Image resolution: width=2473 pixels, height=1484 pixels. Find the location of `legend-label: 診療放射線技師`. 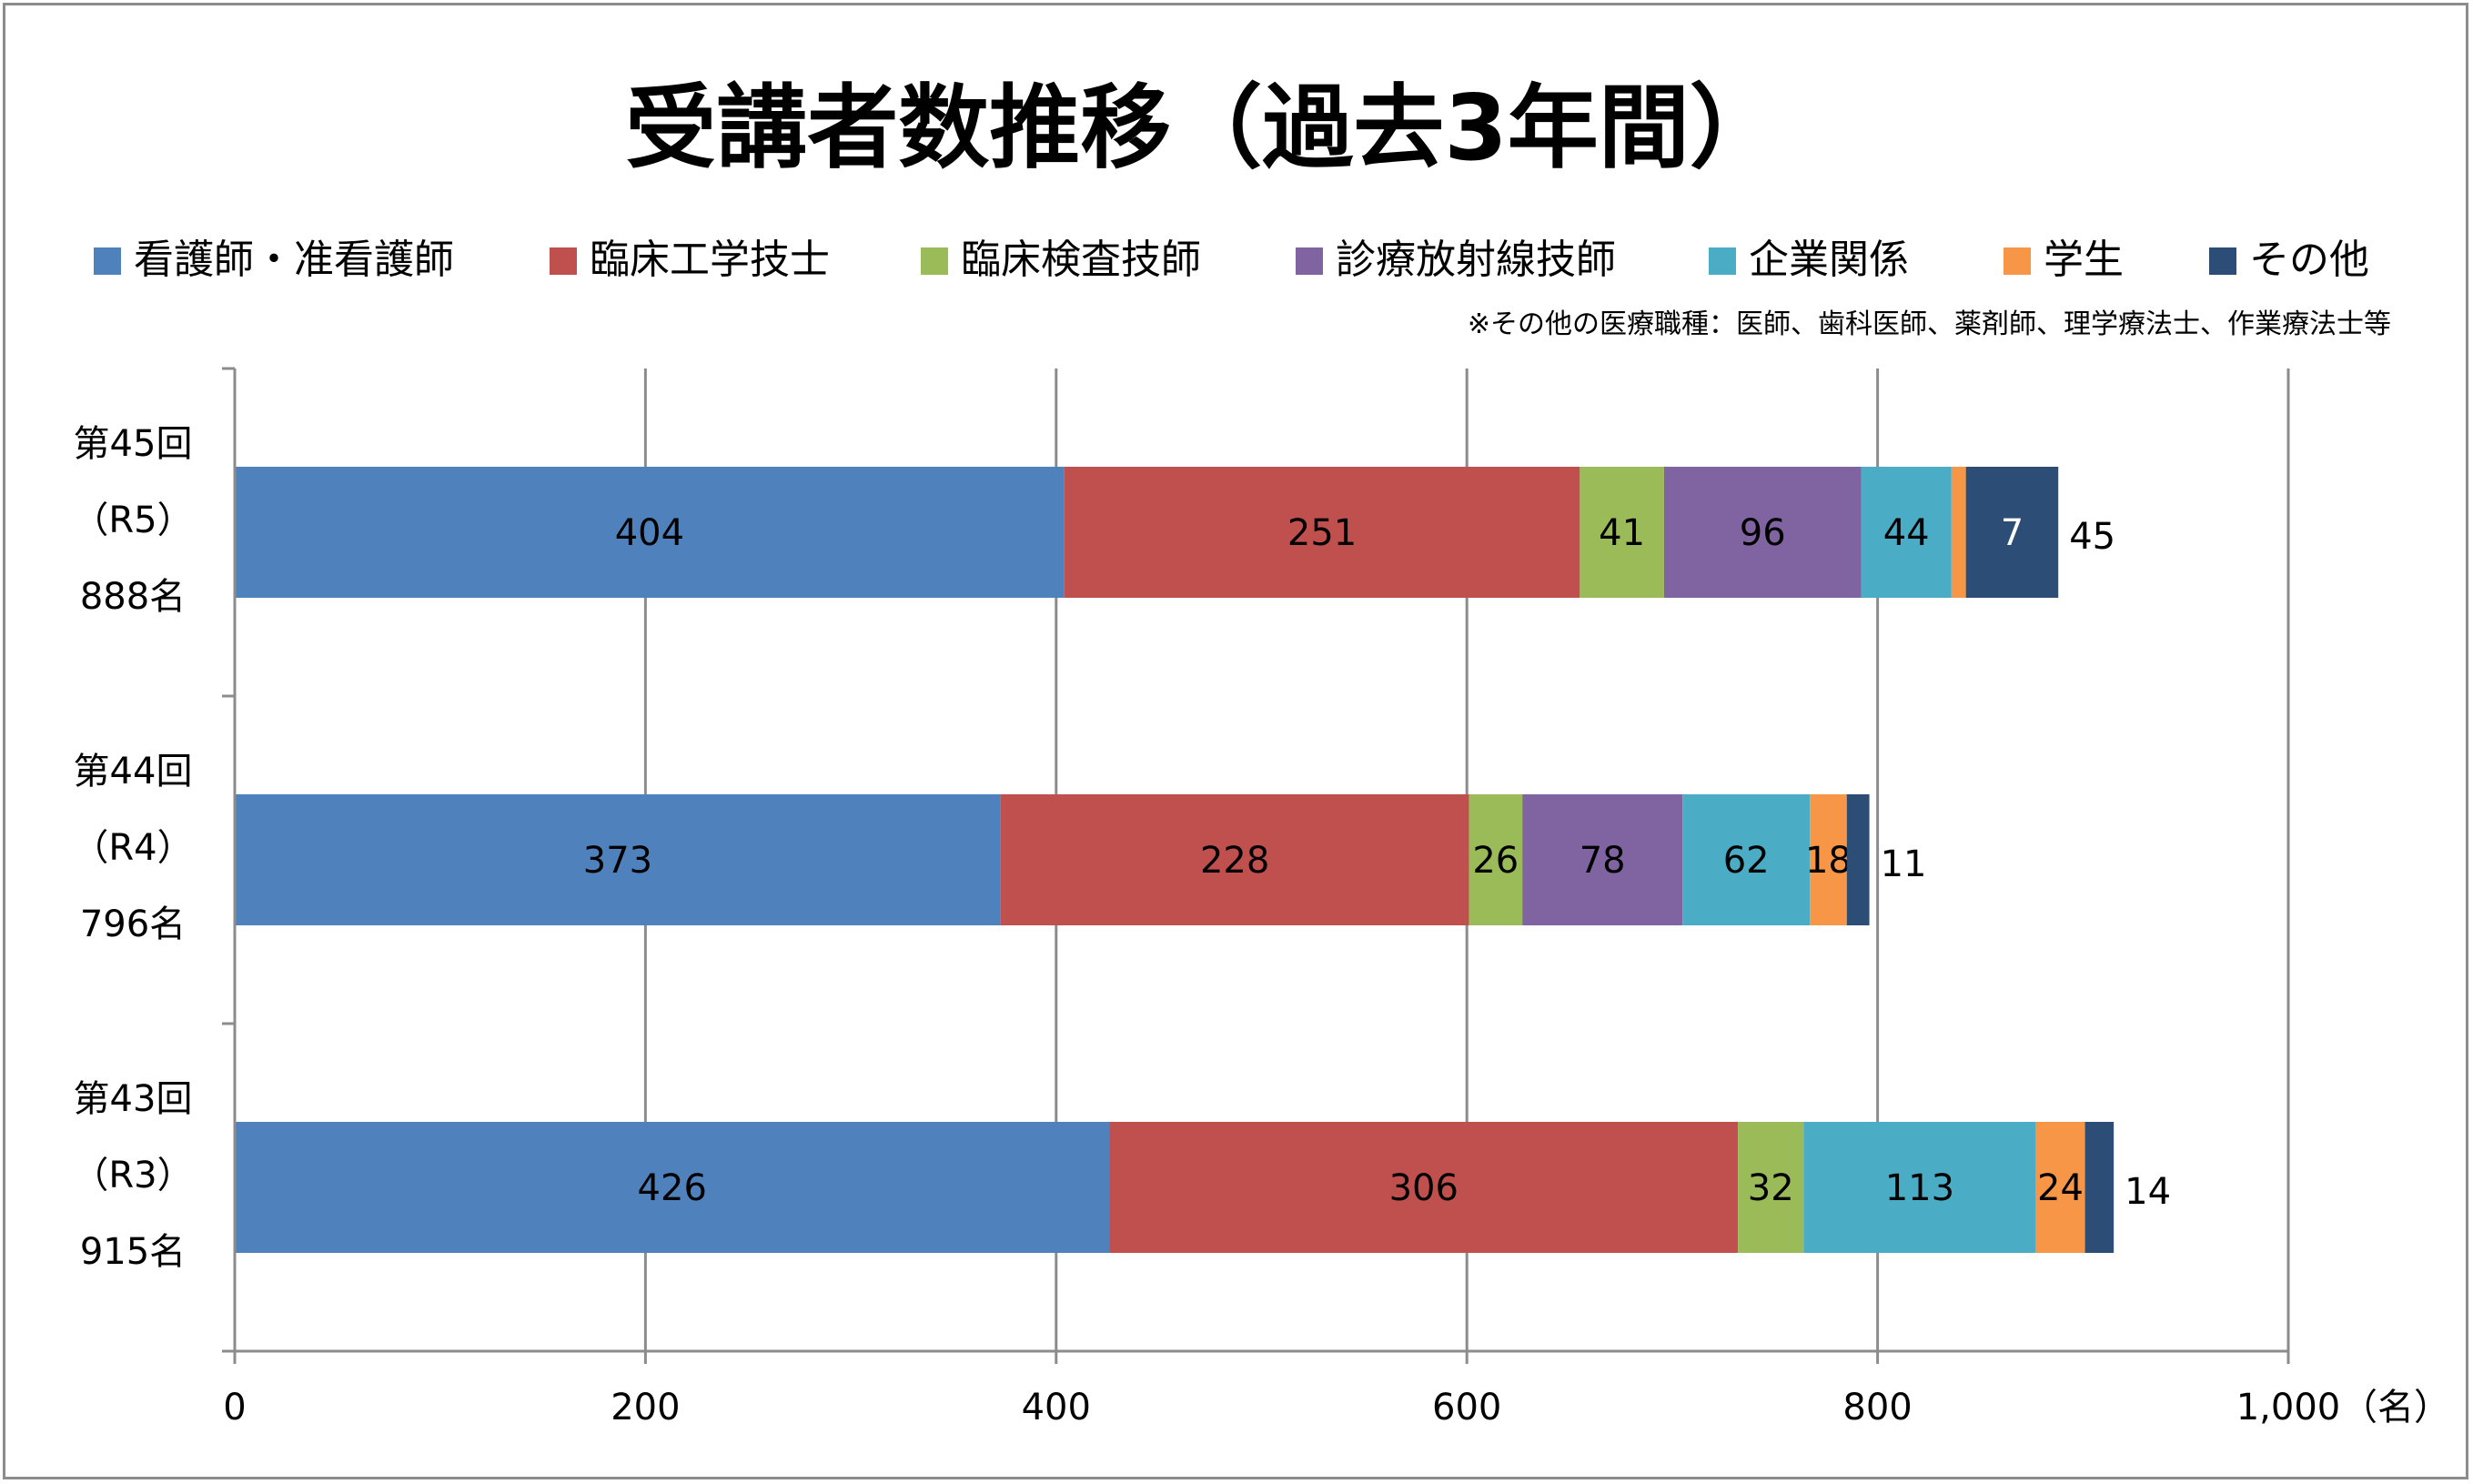

legend-label: 診療放射線技師 is located at coordinates (1476, 260).